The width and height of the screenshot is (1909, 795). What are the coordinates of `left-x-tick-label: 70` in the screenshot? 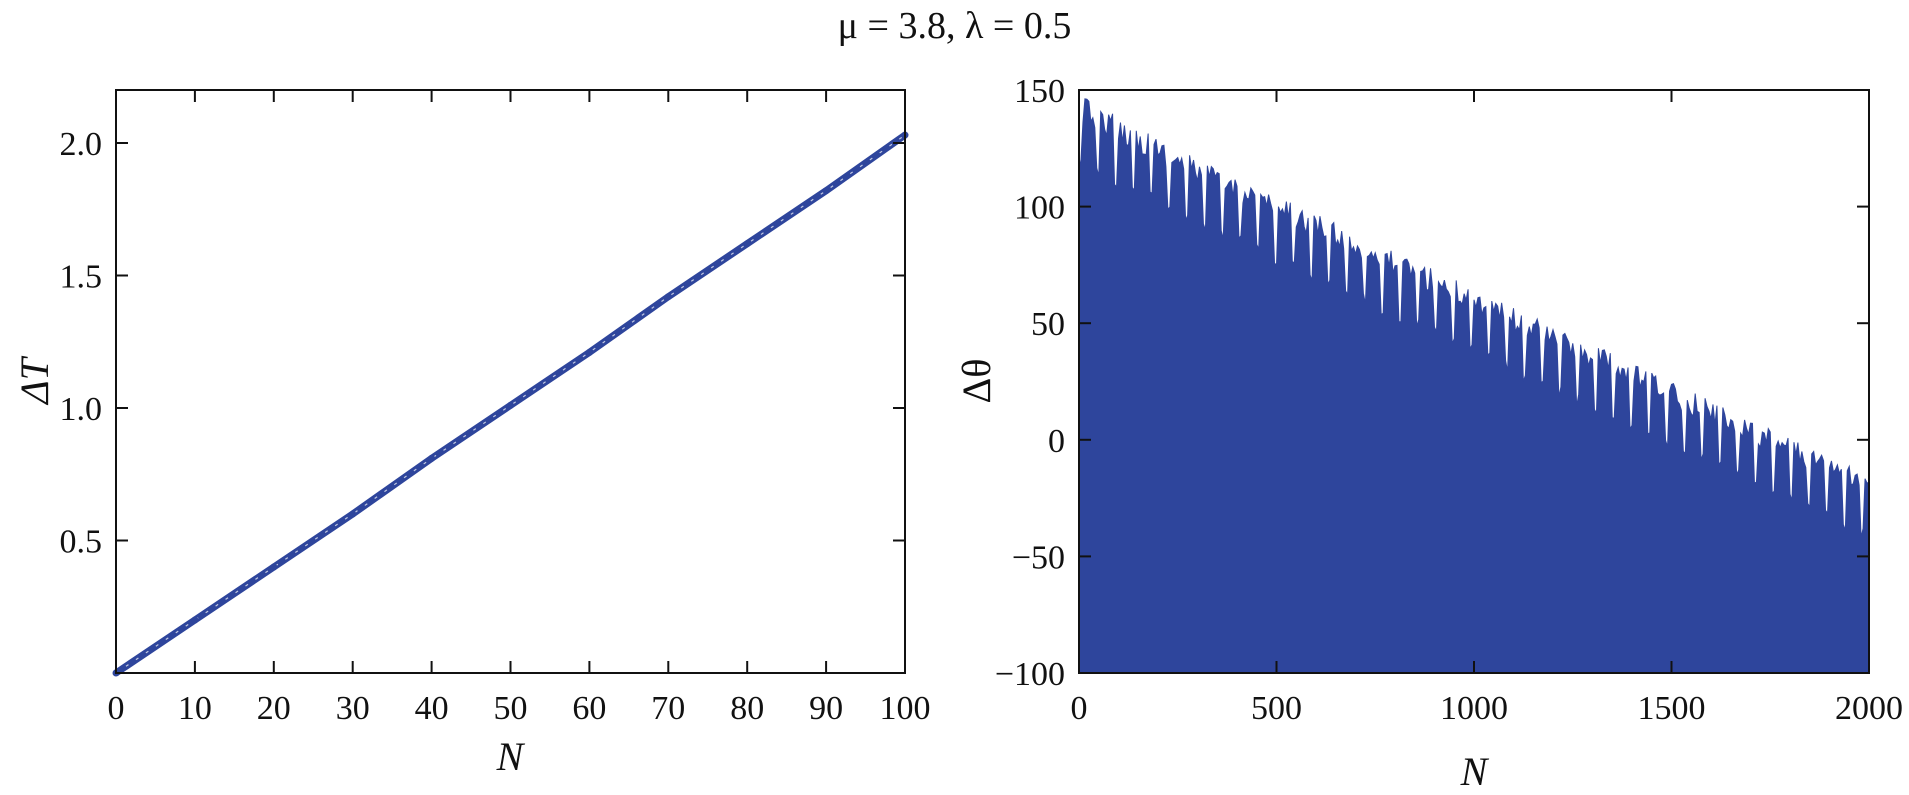 It's located at (668, 708).